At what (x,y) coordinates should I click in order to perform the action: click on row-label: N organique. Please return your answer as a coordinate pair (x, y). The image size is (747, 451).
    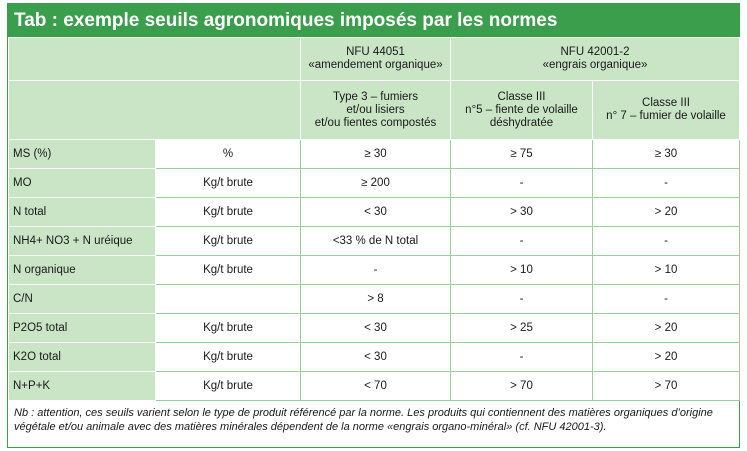
    Looking at the image, I should click on (82, 270).